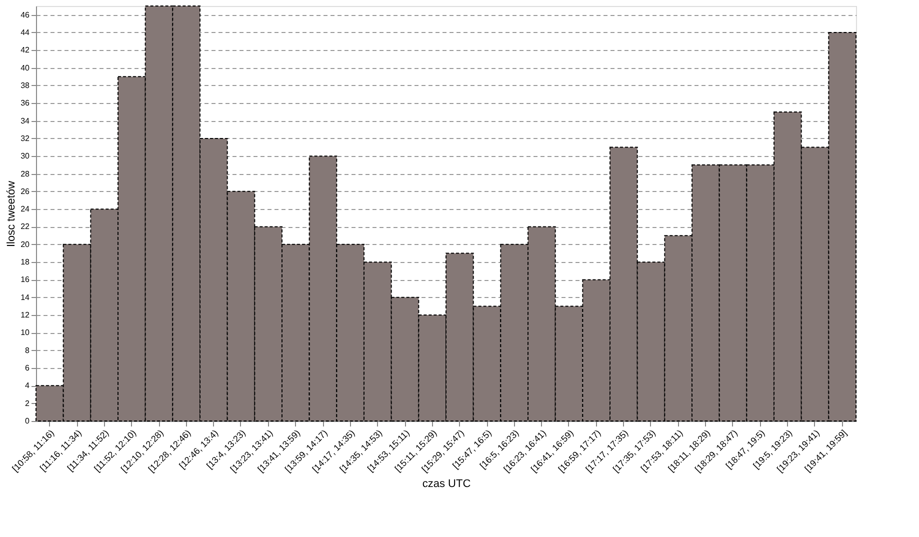  I want to click on y-tick-label: 8, so click(27, 350).